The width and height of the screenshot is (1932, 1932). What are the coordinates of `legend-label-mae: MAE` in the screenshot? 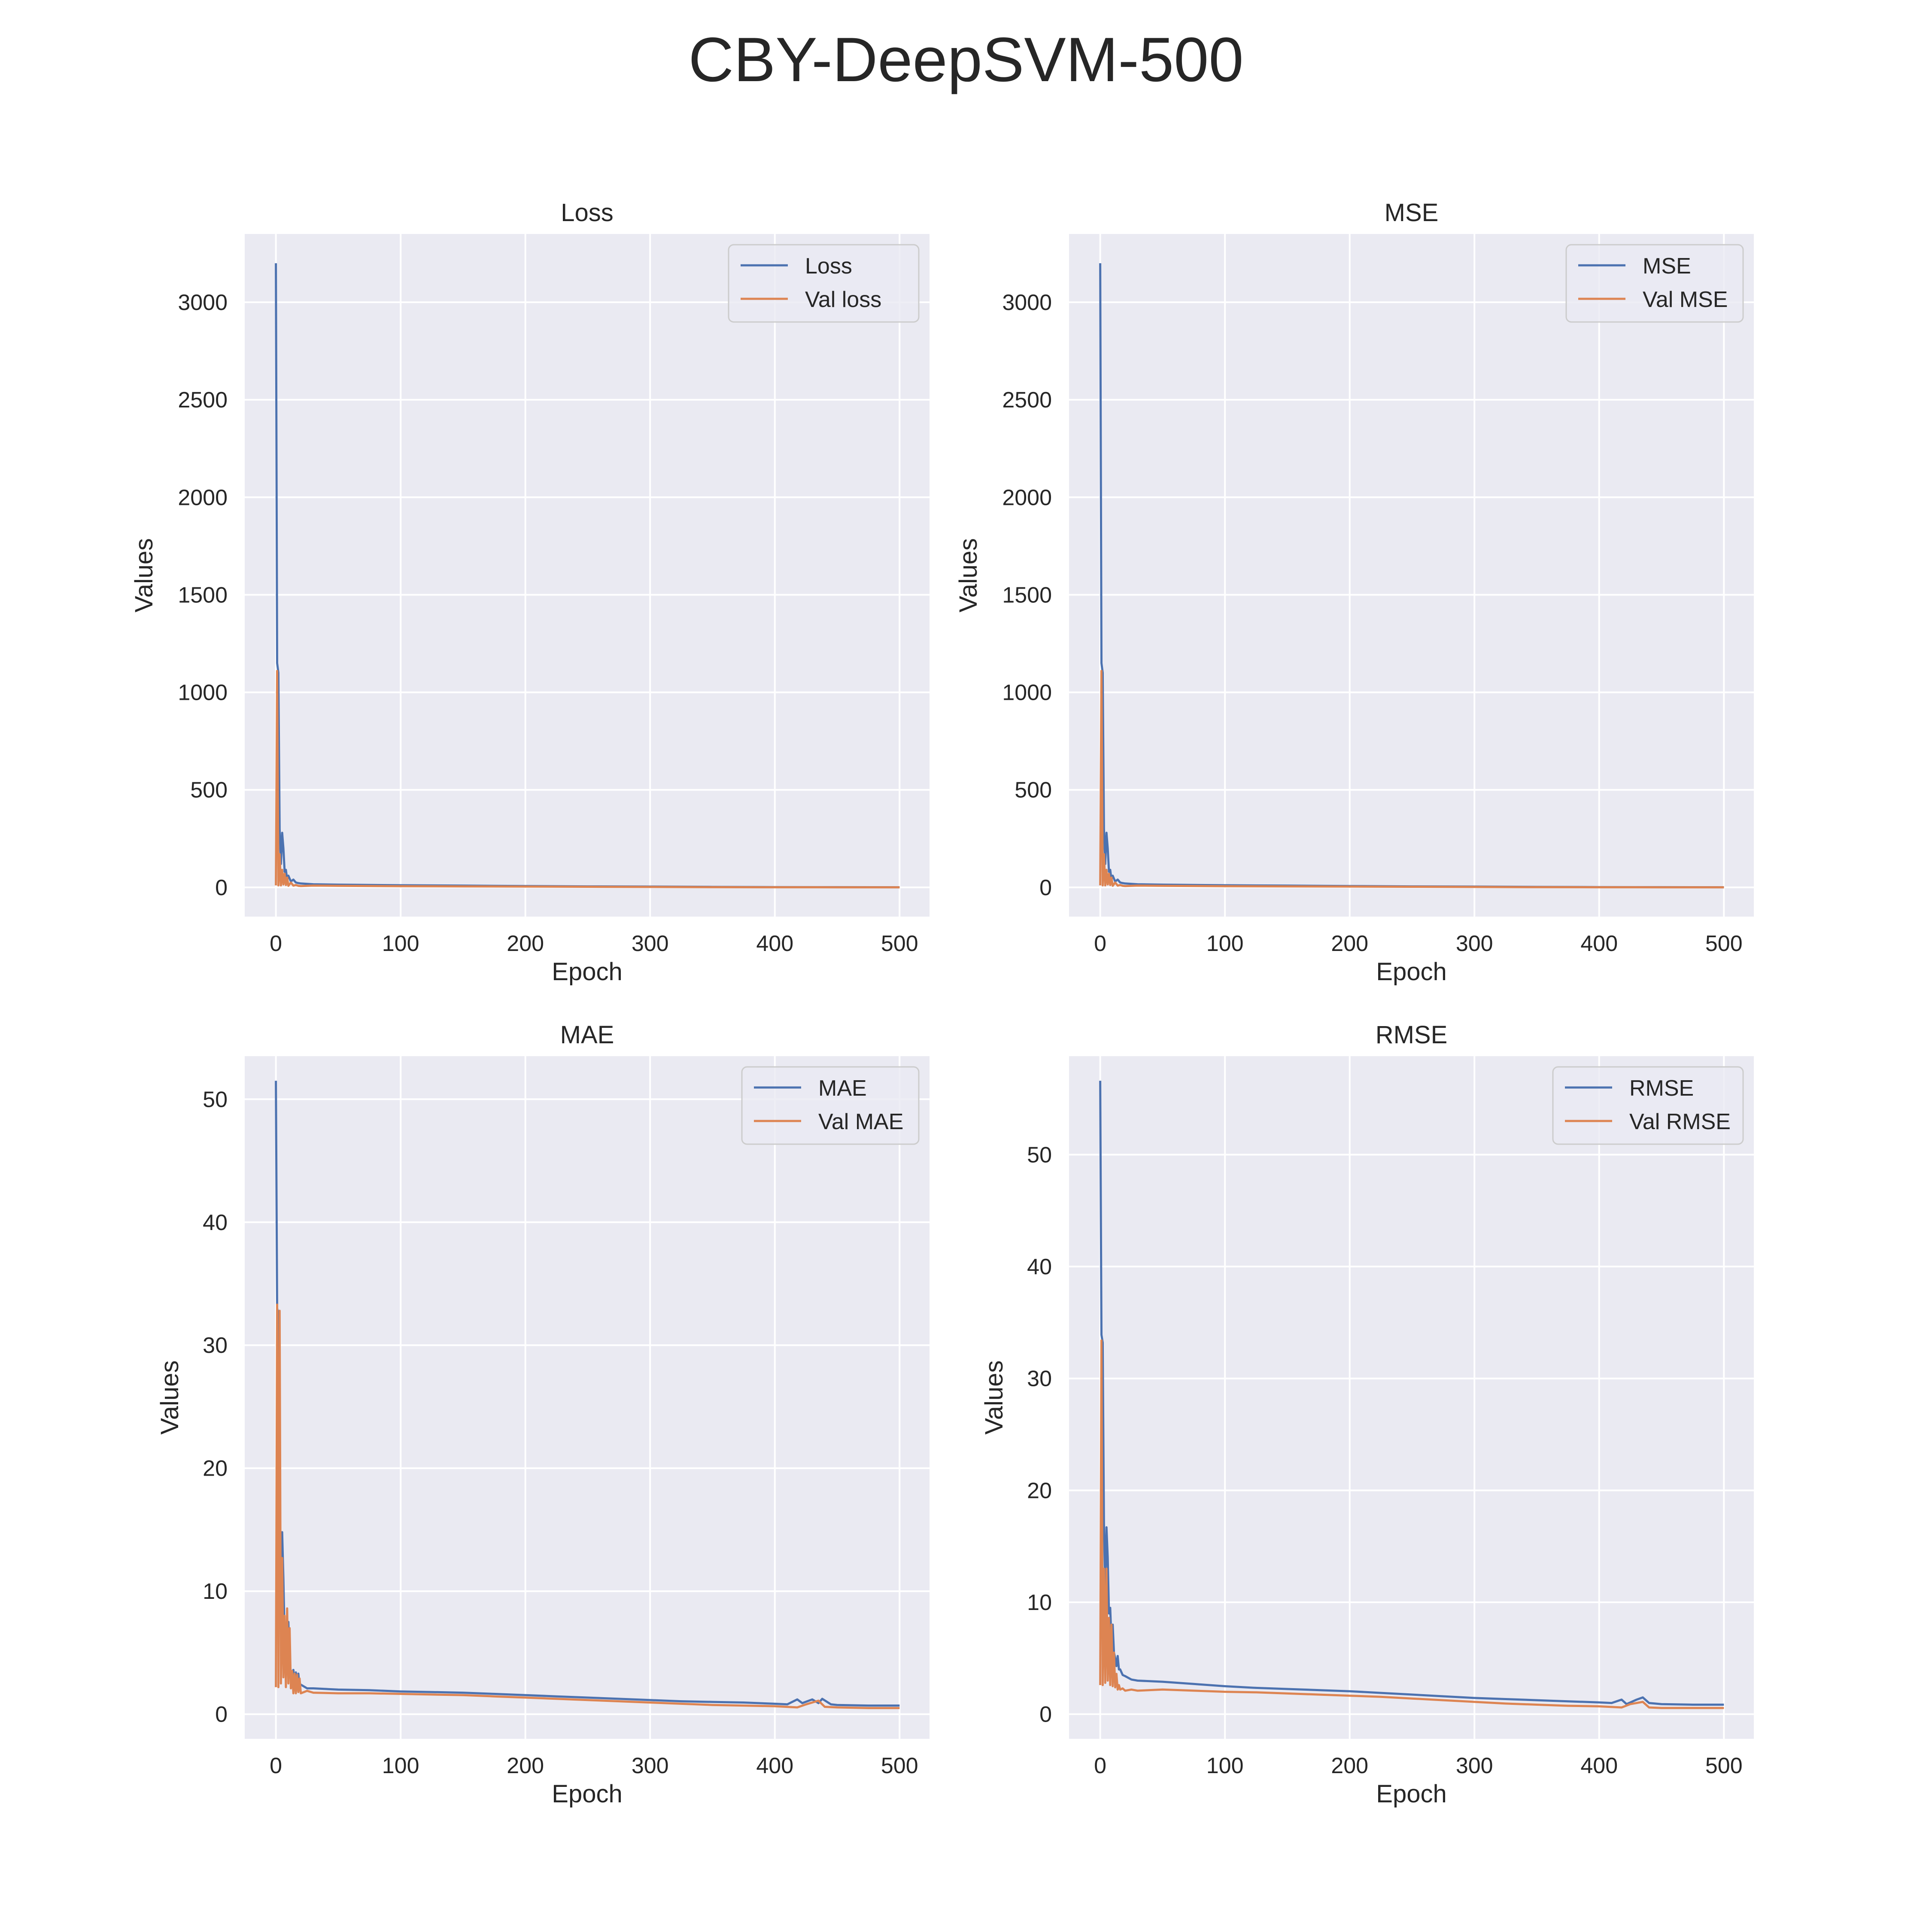 It's located at (843, 1089).